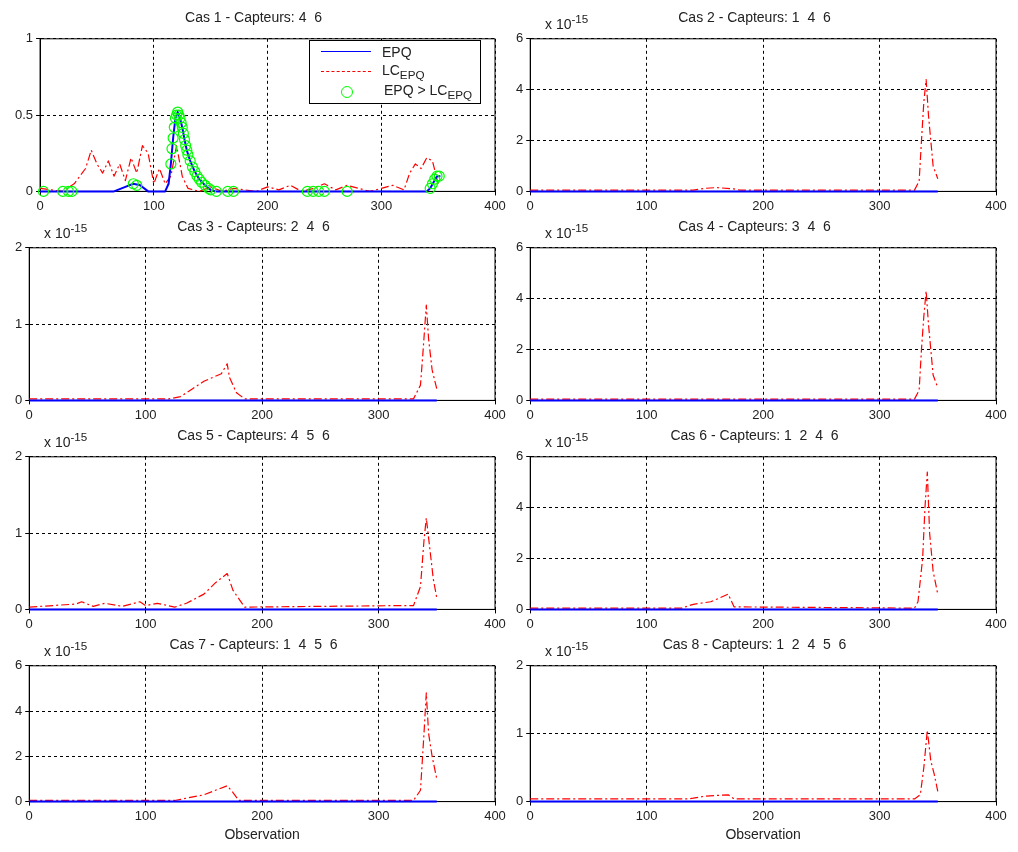  Describe the element at coordinates (754, 17) in the screenshot. I see `chart-title: Cas 2 - Capteurs: 1 4 6` at that location.